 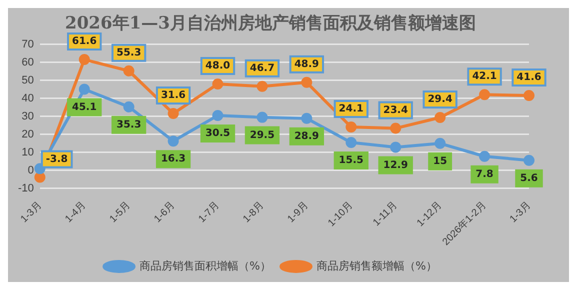 What do you see at coordinates (28, 62) in the screenshot?
I see `y-tick-label: 60` at bounding box center [28, 62].